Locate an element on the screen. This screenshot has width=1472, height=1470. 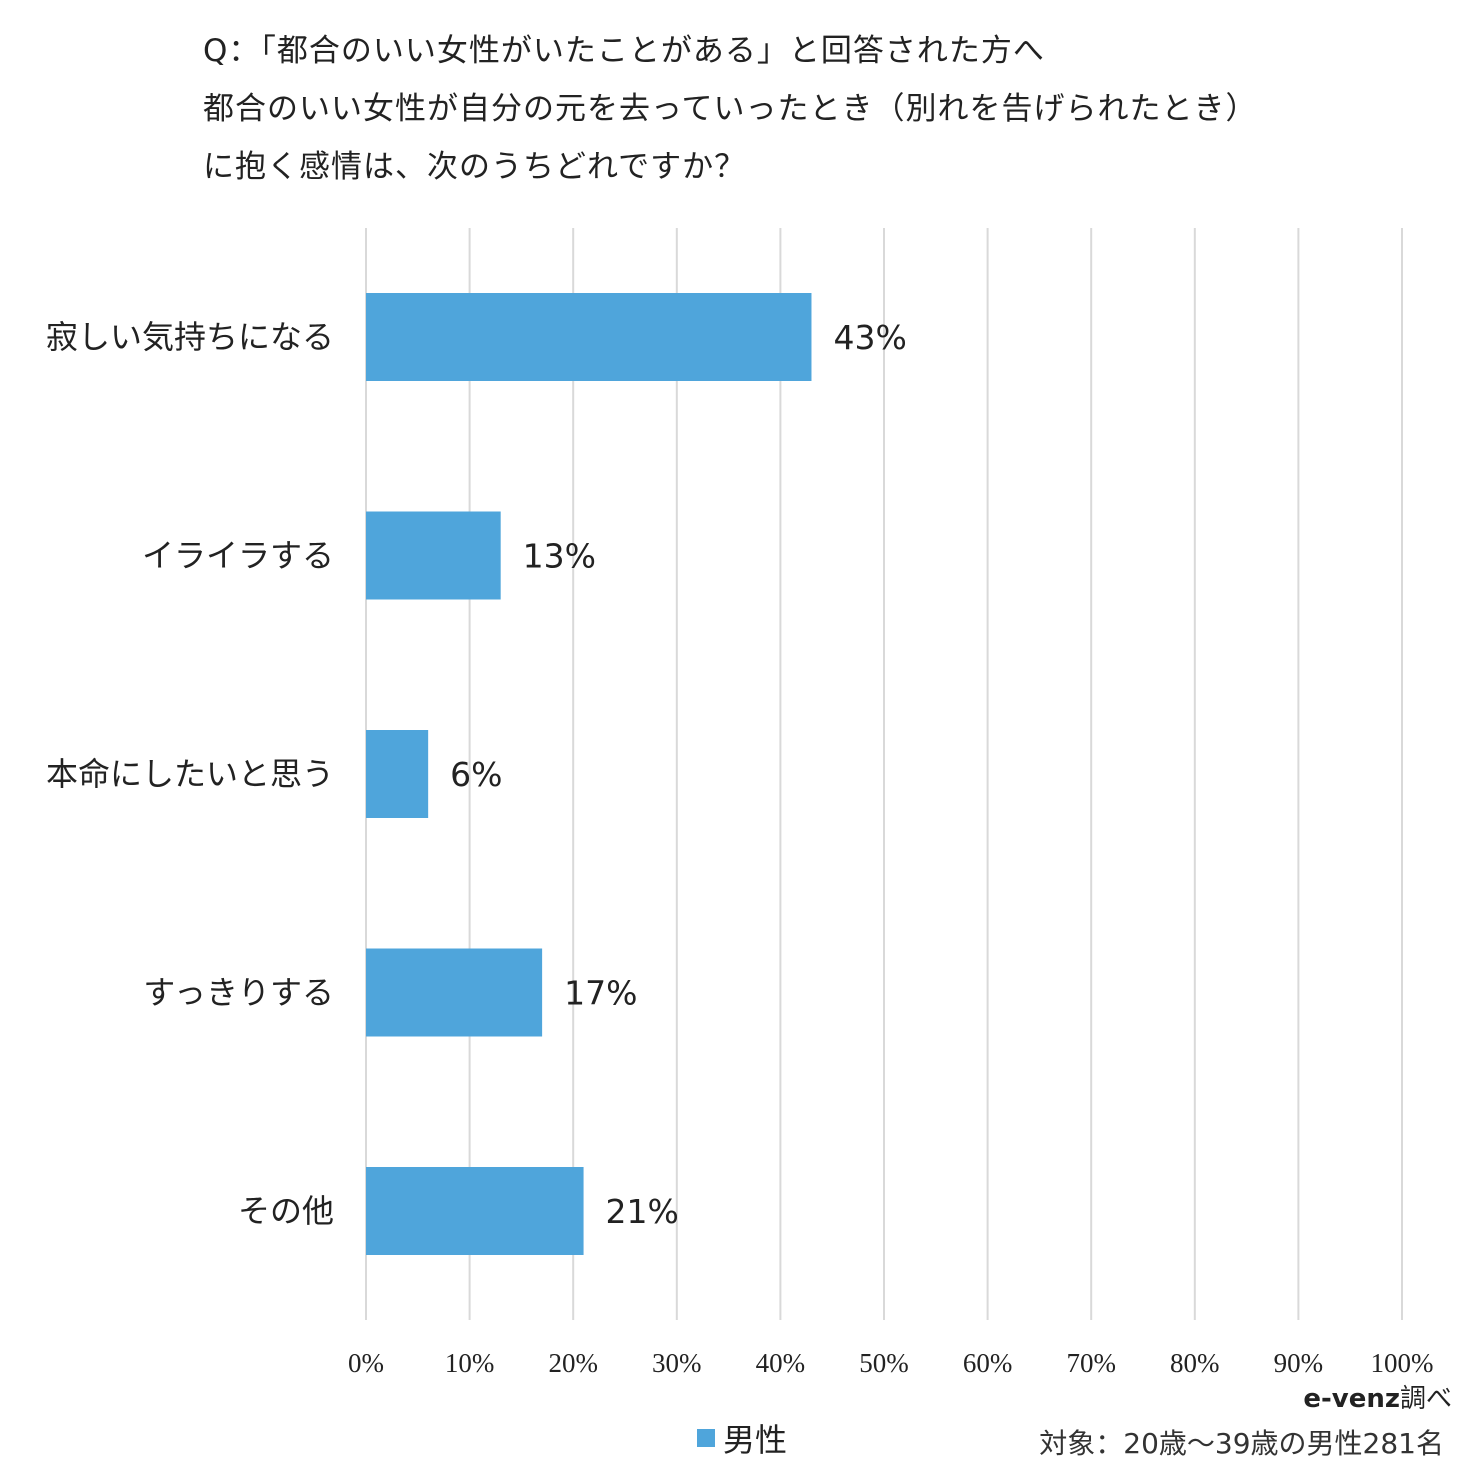
target-note: 対象：20歳〜39歳の男性281名 is located at coordinates (1241, 1443).